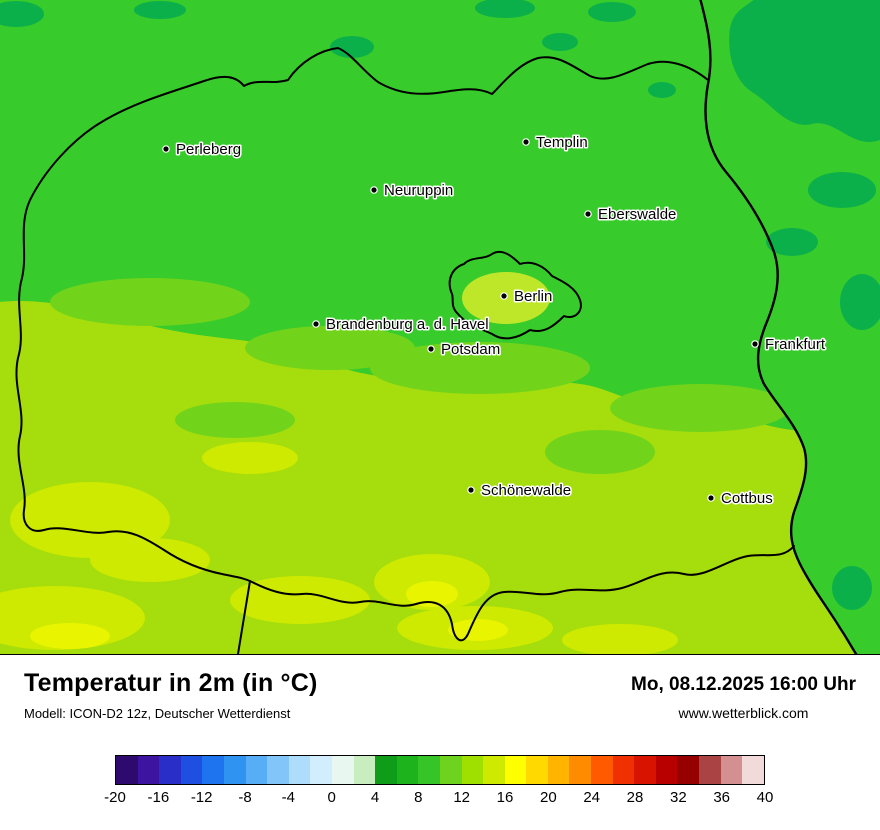 The height and width of the screenshot is (830, 880). I want to click on city-brandenburg-a-d-havel: Brandenburg a. d. Havel, so click(401, 325).